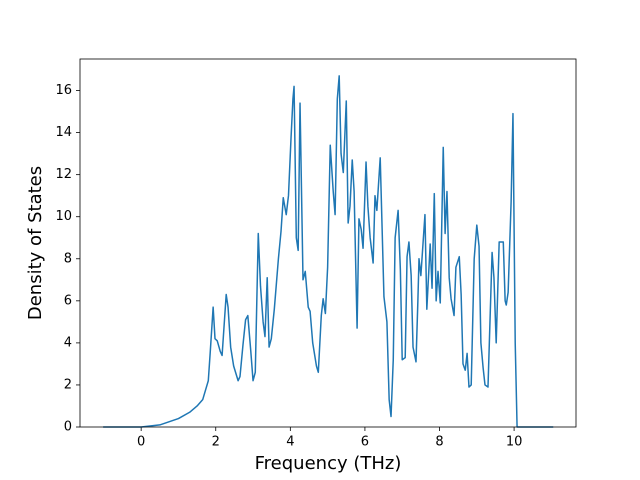  Describe the element at coordinates (68, 258) in the screenshot. I see `y-tick-label: 8` at that location.